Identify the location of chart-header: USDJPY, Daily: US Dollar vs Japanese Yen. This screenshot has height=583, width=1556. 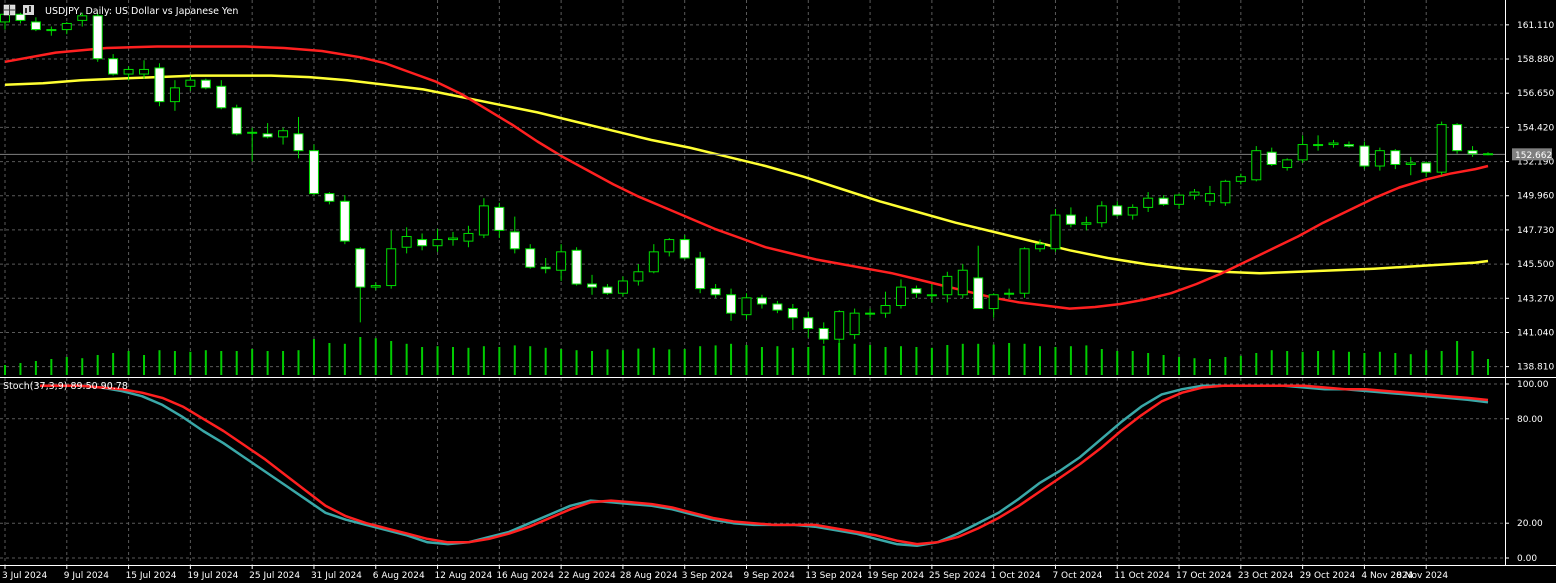
(120, 10).